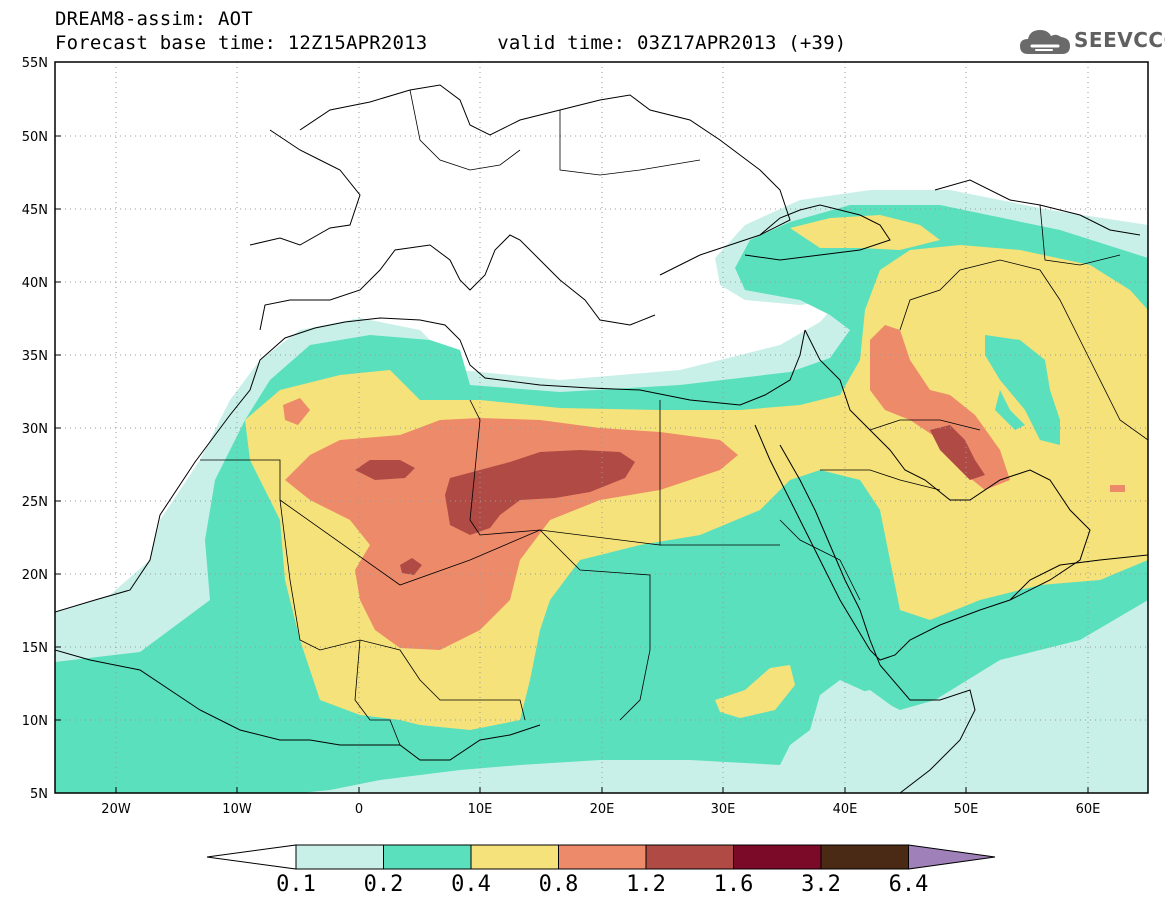 Image resolution: width=1165 pixels, height=905 pixels. What do you see at coordinates (154, 19) in the screenshot?
I see `chart-title: DREAM8-assim: AOT` at bounding box center [154, 19].